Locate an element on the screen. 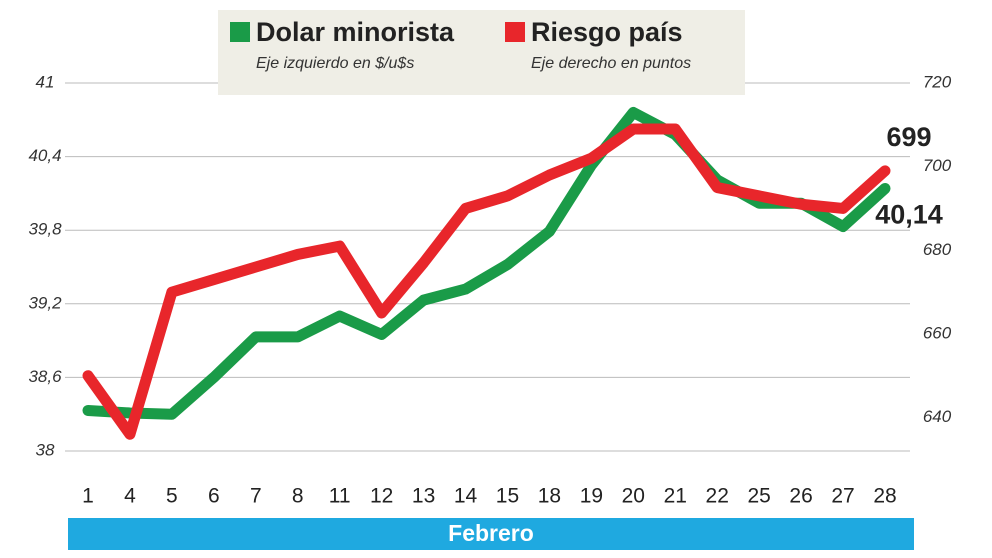  legend-box is located at coordinates (481, 52).